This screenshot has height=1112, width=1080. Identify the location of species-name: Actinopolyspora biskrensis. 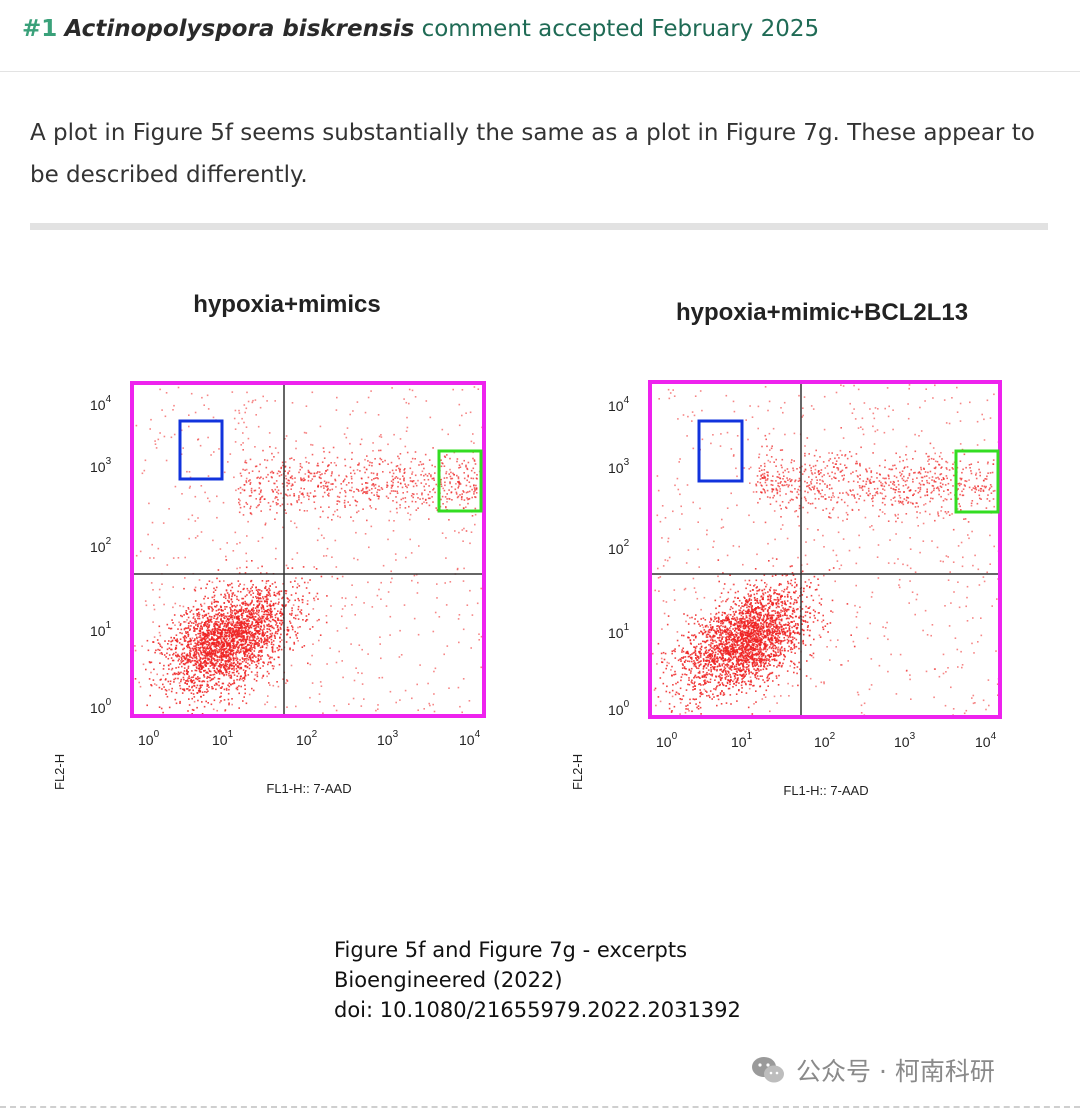
(239, 29).